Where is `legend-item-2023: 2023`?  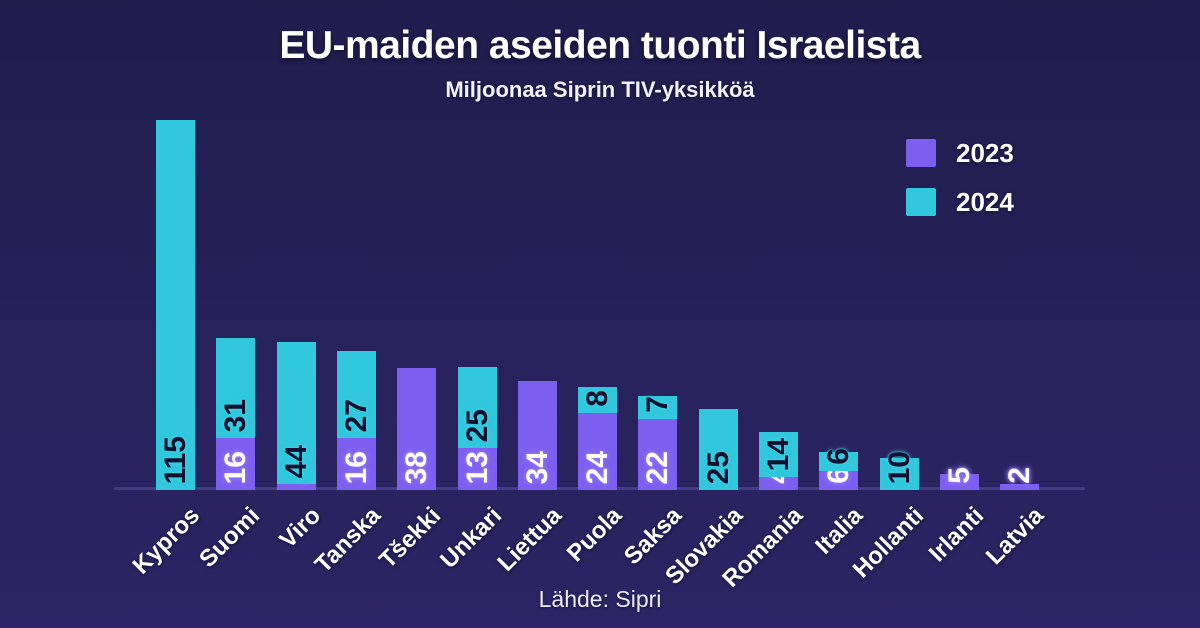
legend-item-2023: 2023 is located at coordinates (960, 152).